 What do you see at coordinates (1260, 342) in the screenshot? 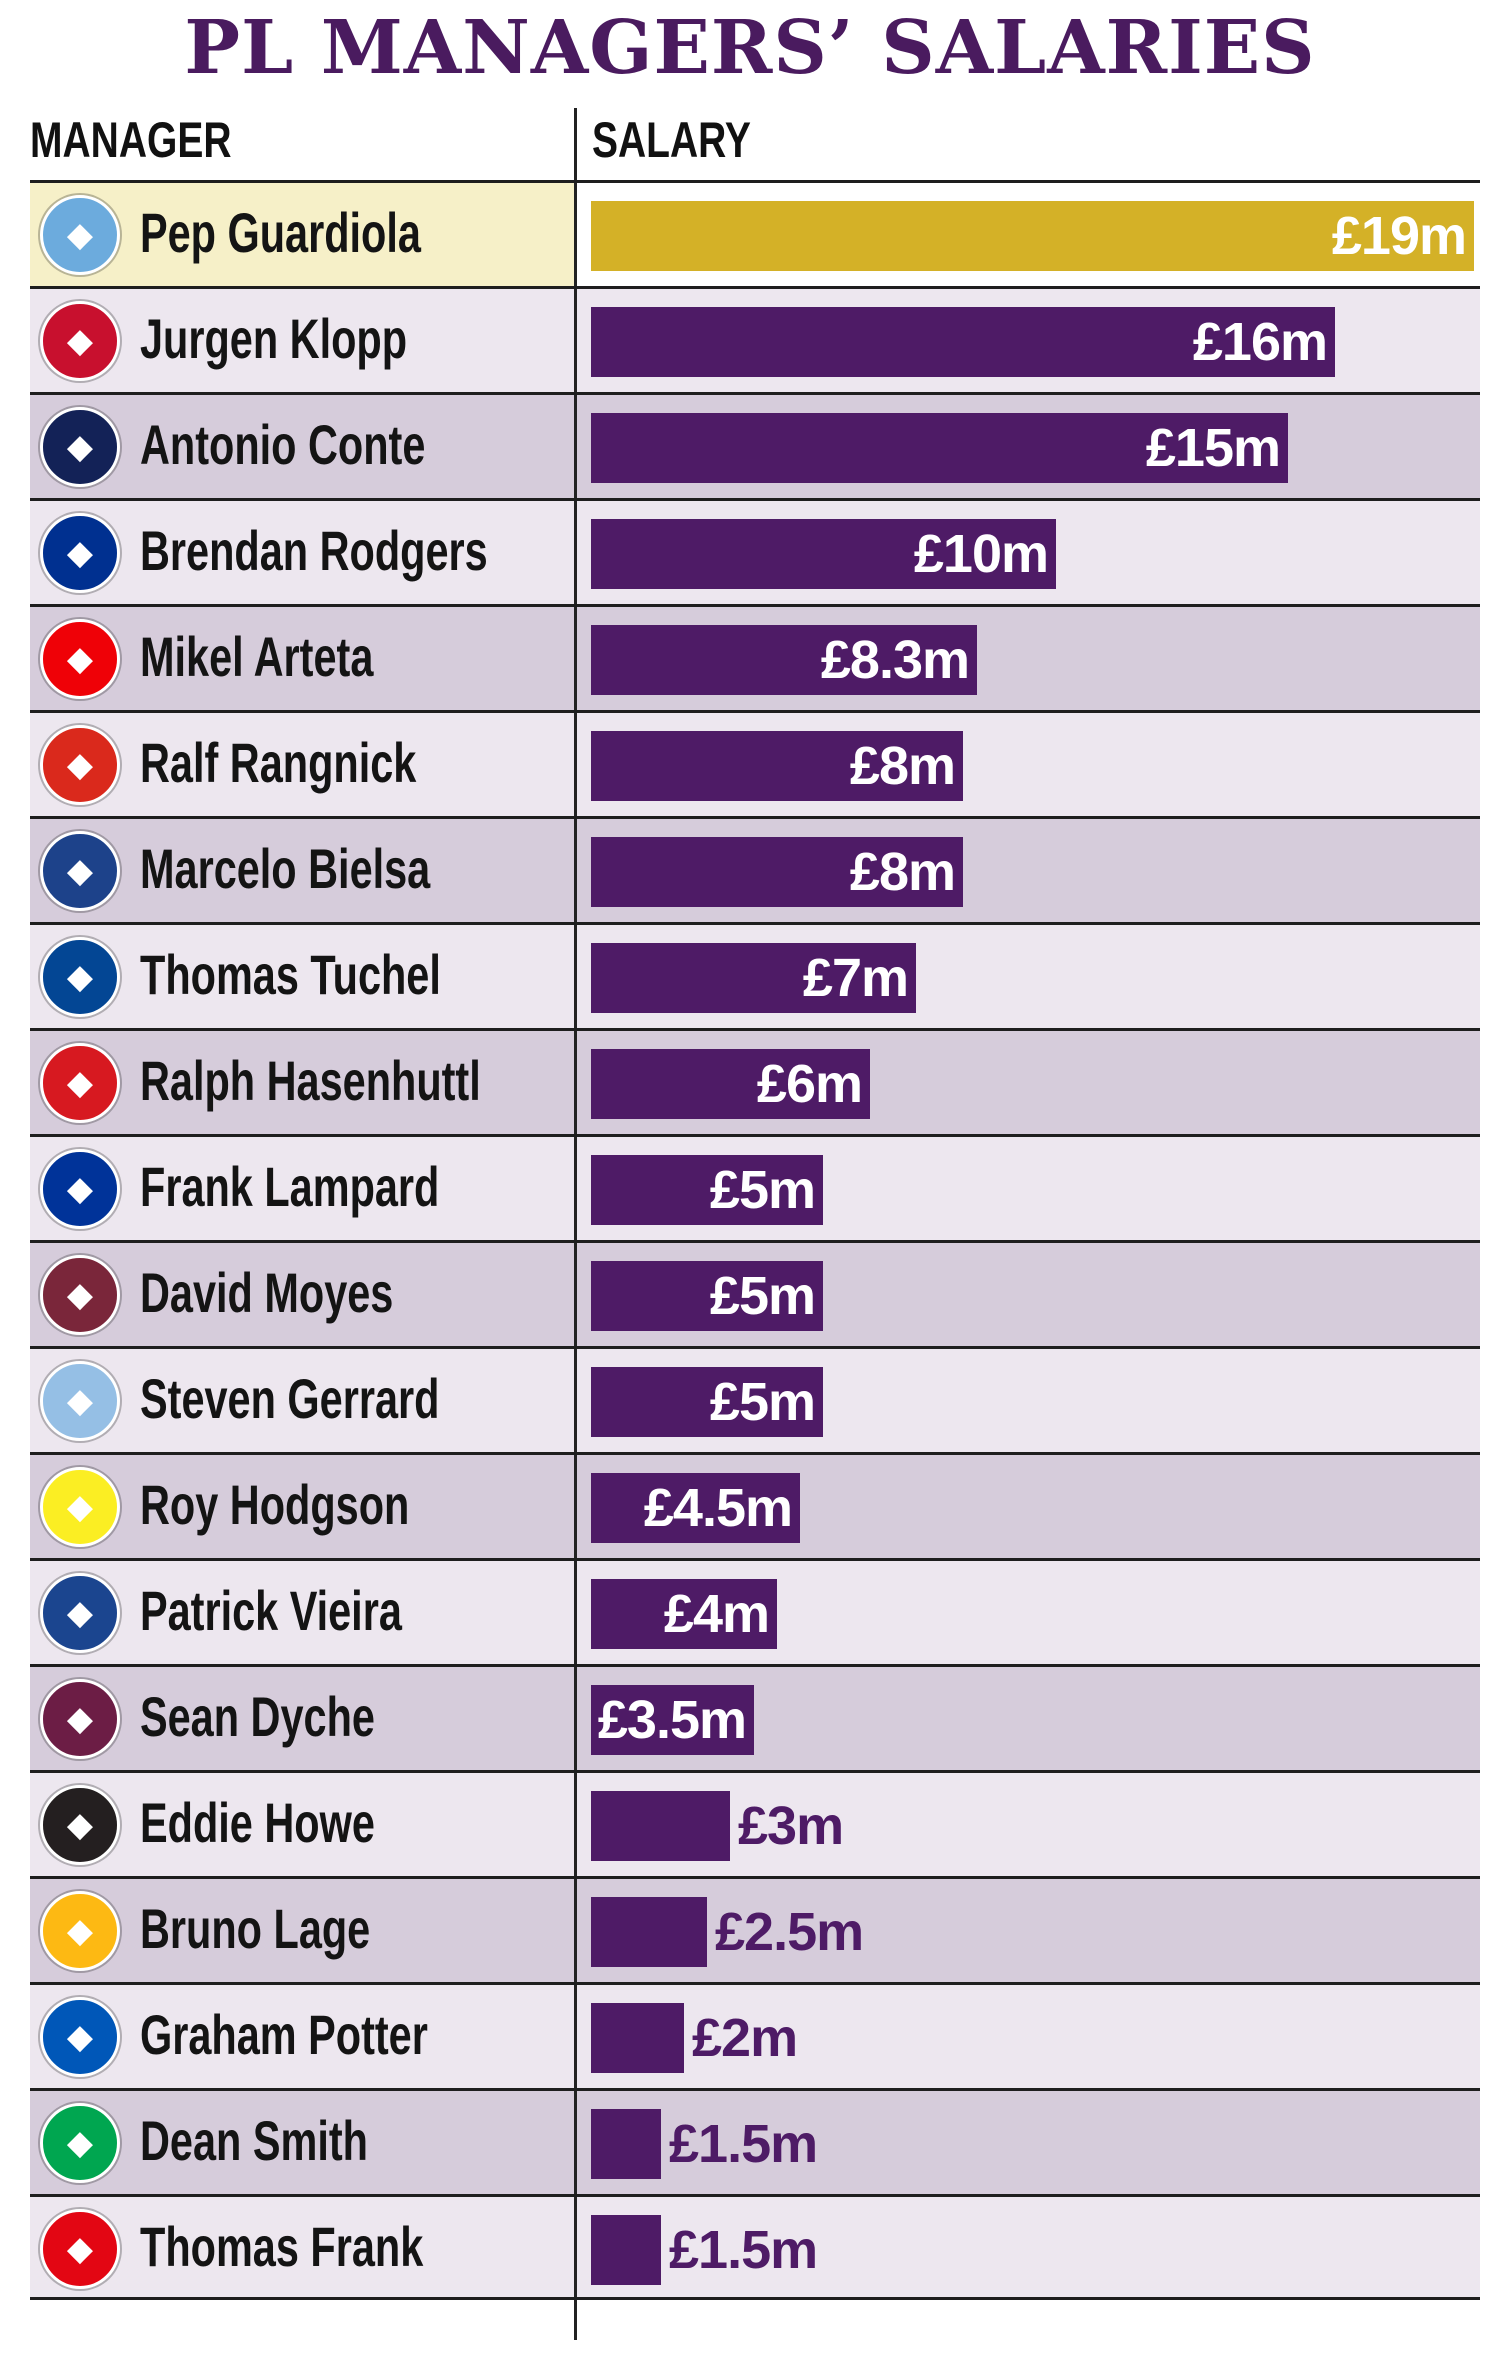
I see `salary-label: £16m` at bounding box center [1260, 342].